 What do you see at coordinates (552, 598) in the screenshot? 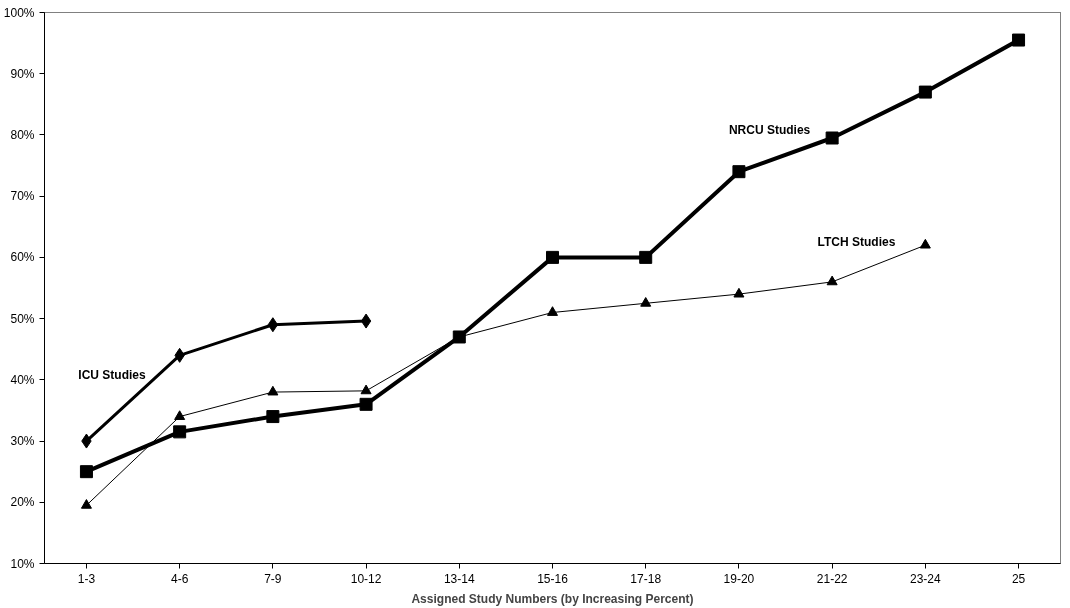
I see `x-axis-title: Assigned Study Numbers (by Increasing Percent)` at bounding box center [552, 598].